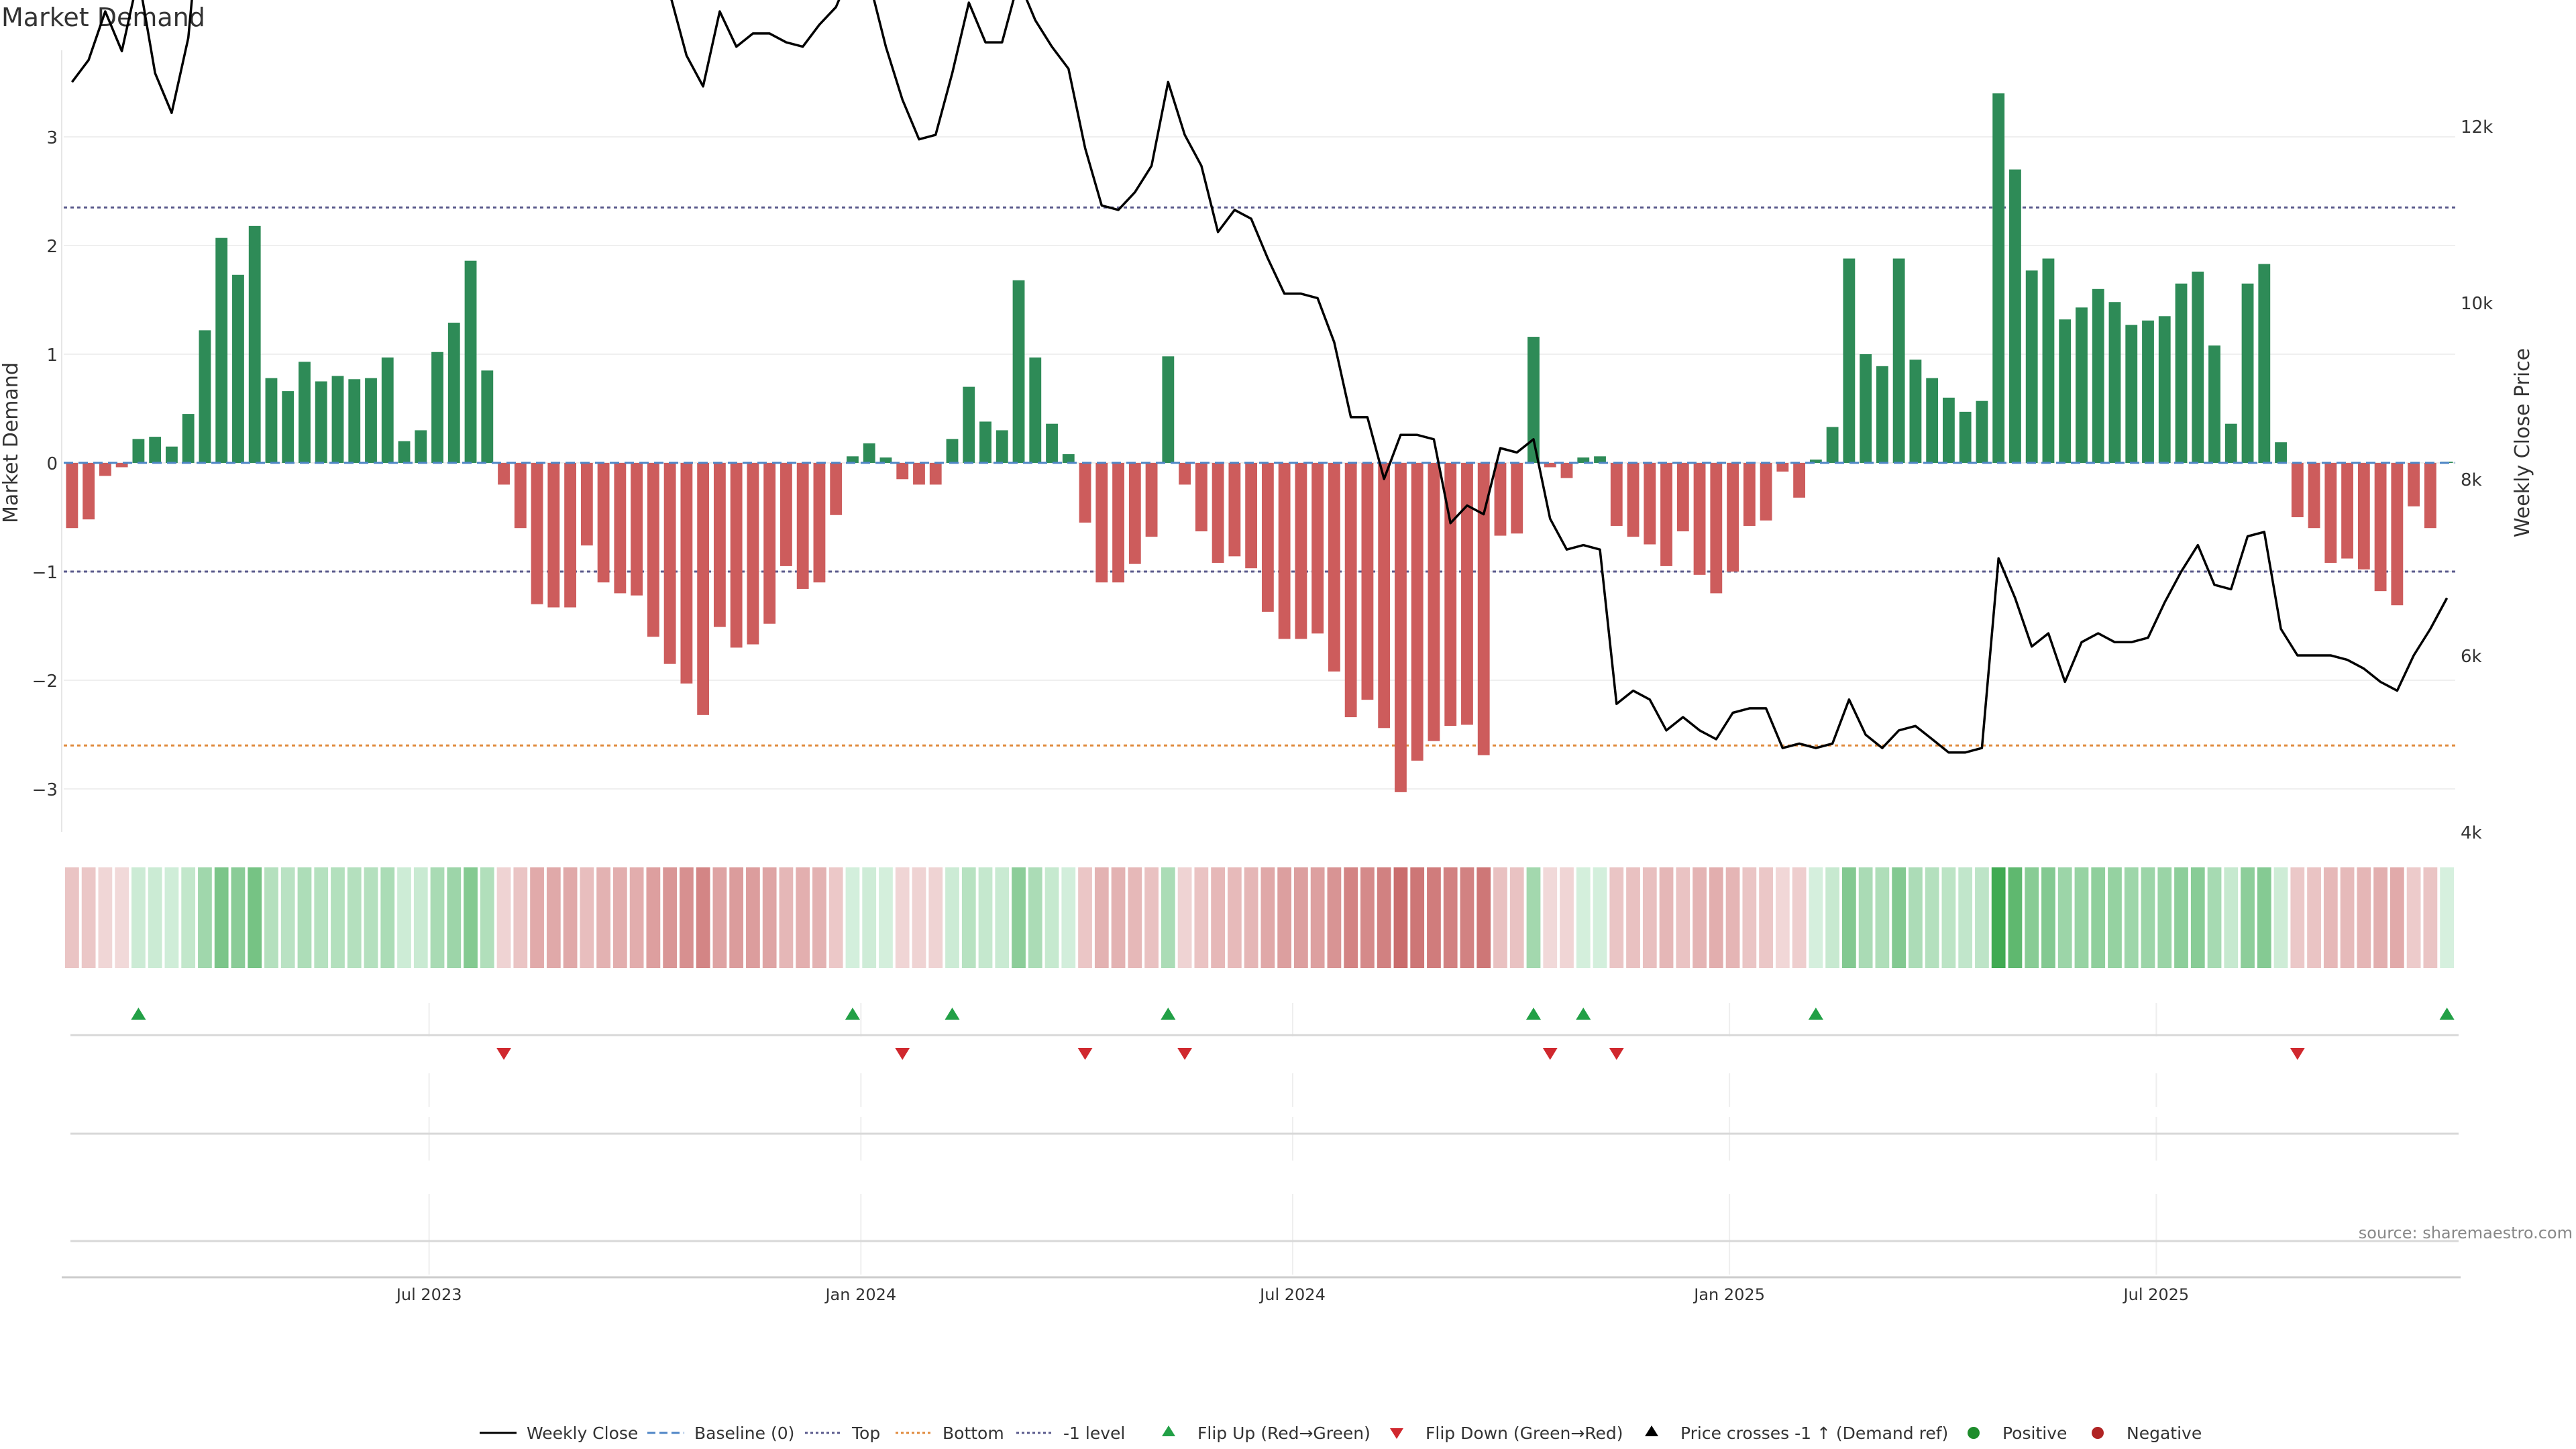 The image size is (2576, 1449). Describe the element at coordinates (1168, 1431) in the screenshot. I see `legend-swatch` at that location.